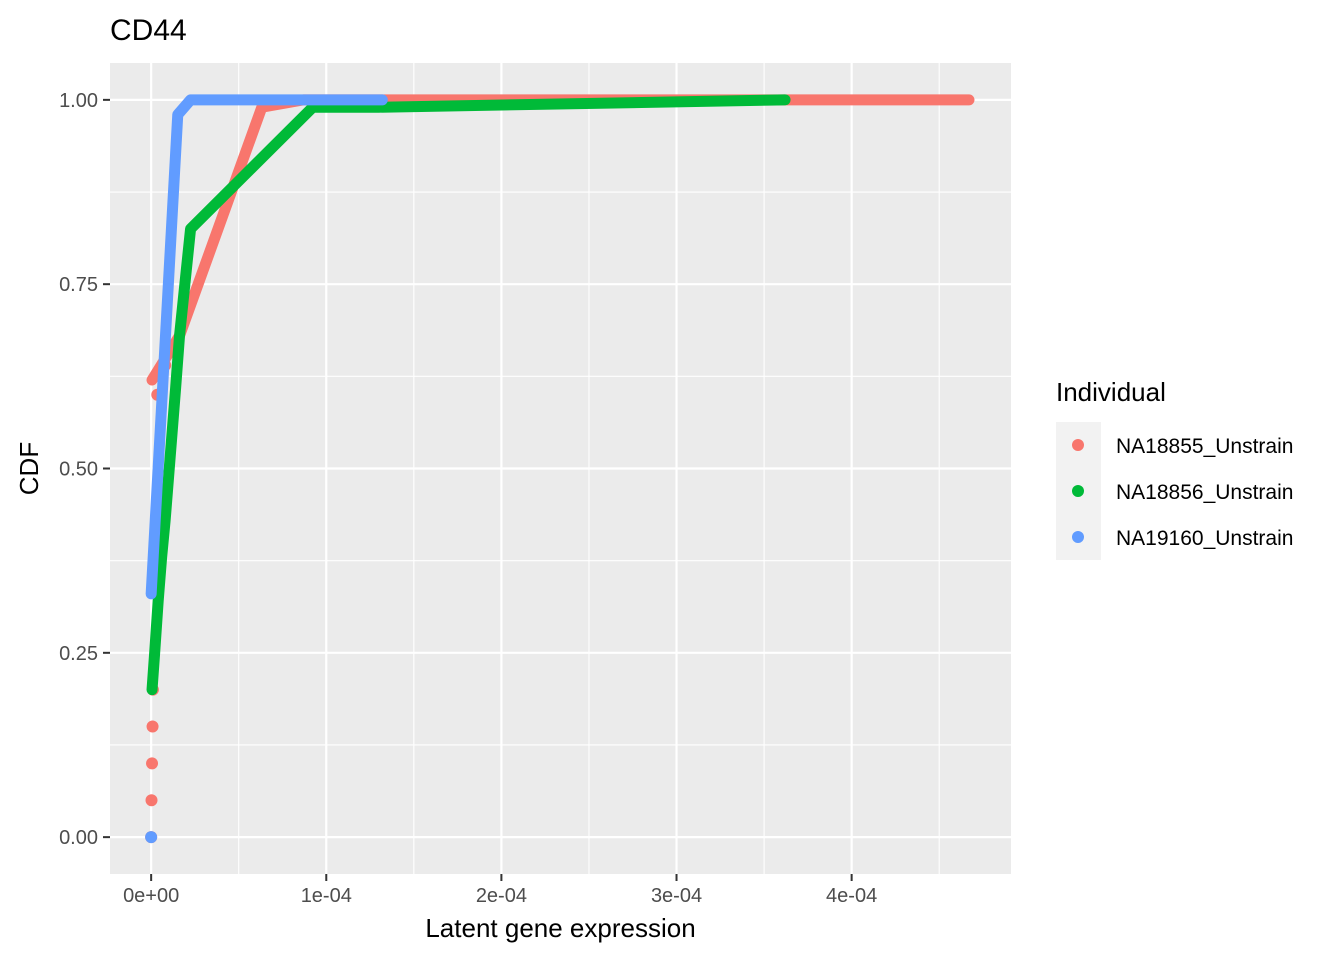 This screenshot has width=1344, height=960. Describe the element at coordinates (1204, 492) in the screenshot. I see `legend-label: NA18856_Unstrain` at that location.